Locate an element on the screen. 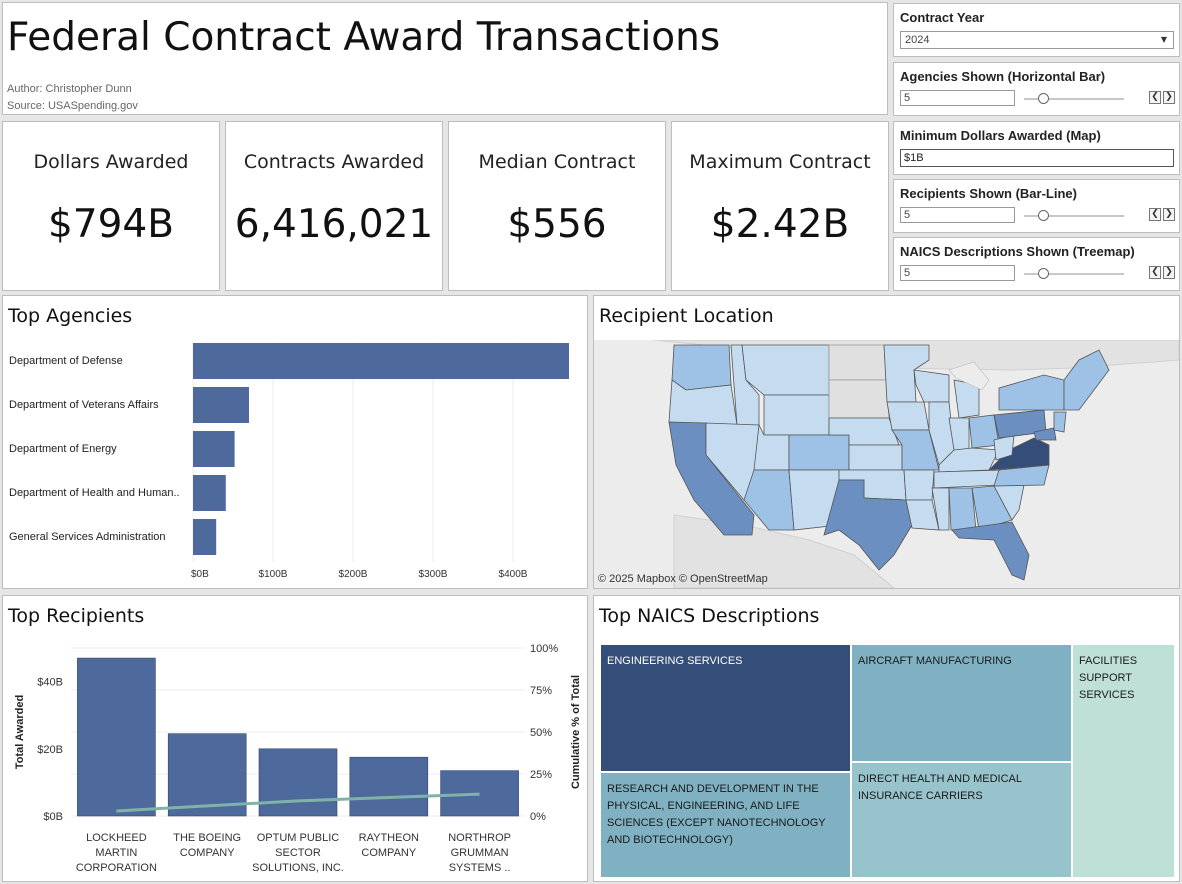 This screenshot has height=884, width=1182. kpi-label: Contracts Awarded is located at coordinates (334, 162).